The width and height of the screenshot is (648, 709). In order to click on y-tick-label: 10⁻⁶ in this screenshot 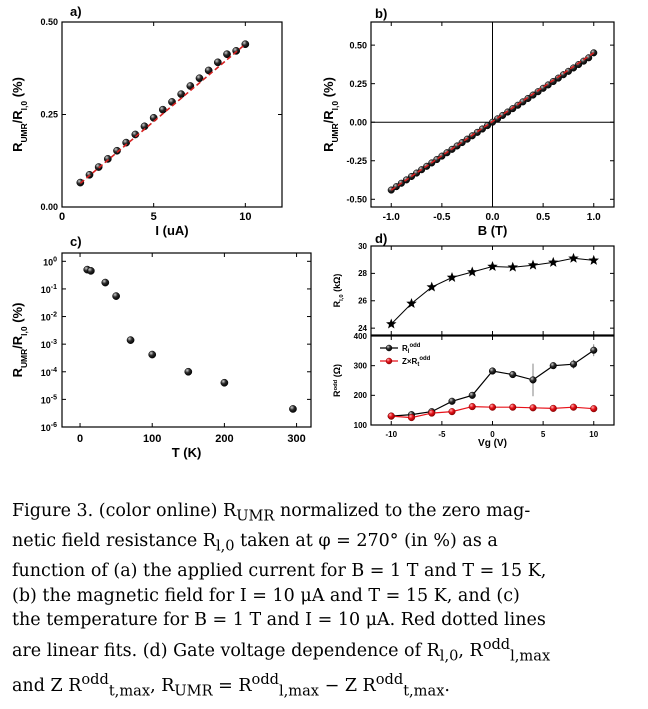, I will do `click(49, 427)`.